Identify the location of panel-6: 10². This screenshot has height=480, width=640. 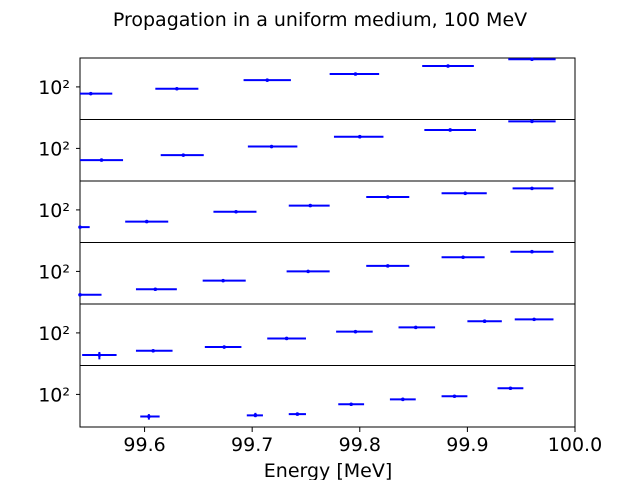
(307, 396).